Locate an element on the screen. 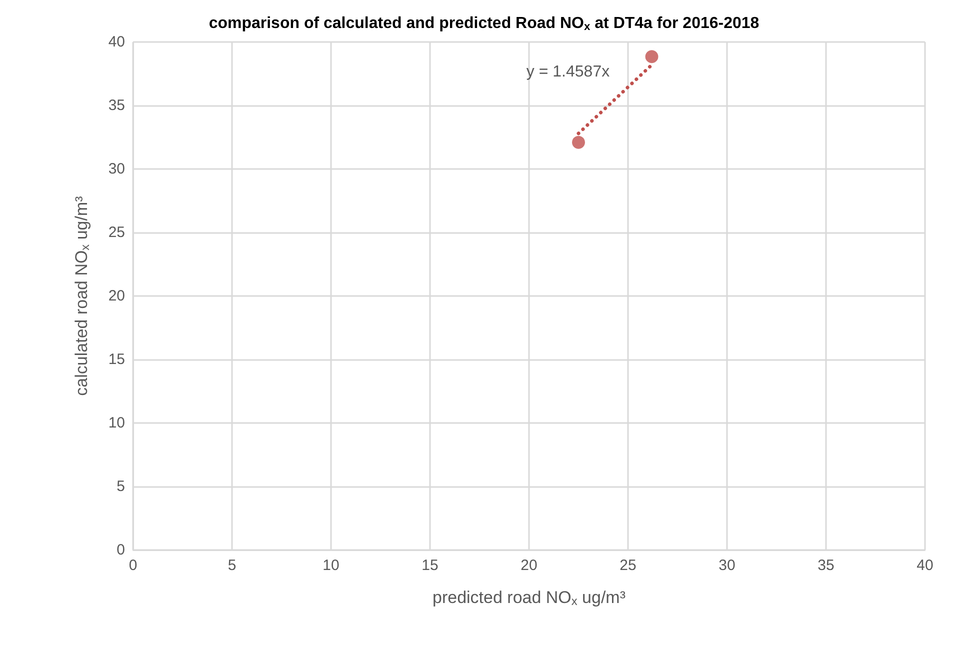 The height and width of the screenshot is (666, 968). x-tick-label: 10 is located at coordinates (331, 565).